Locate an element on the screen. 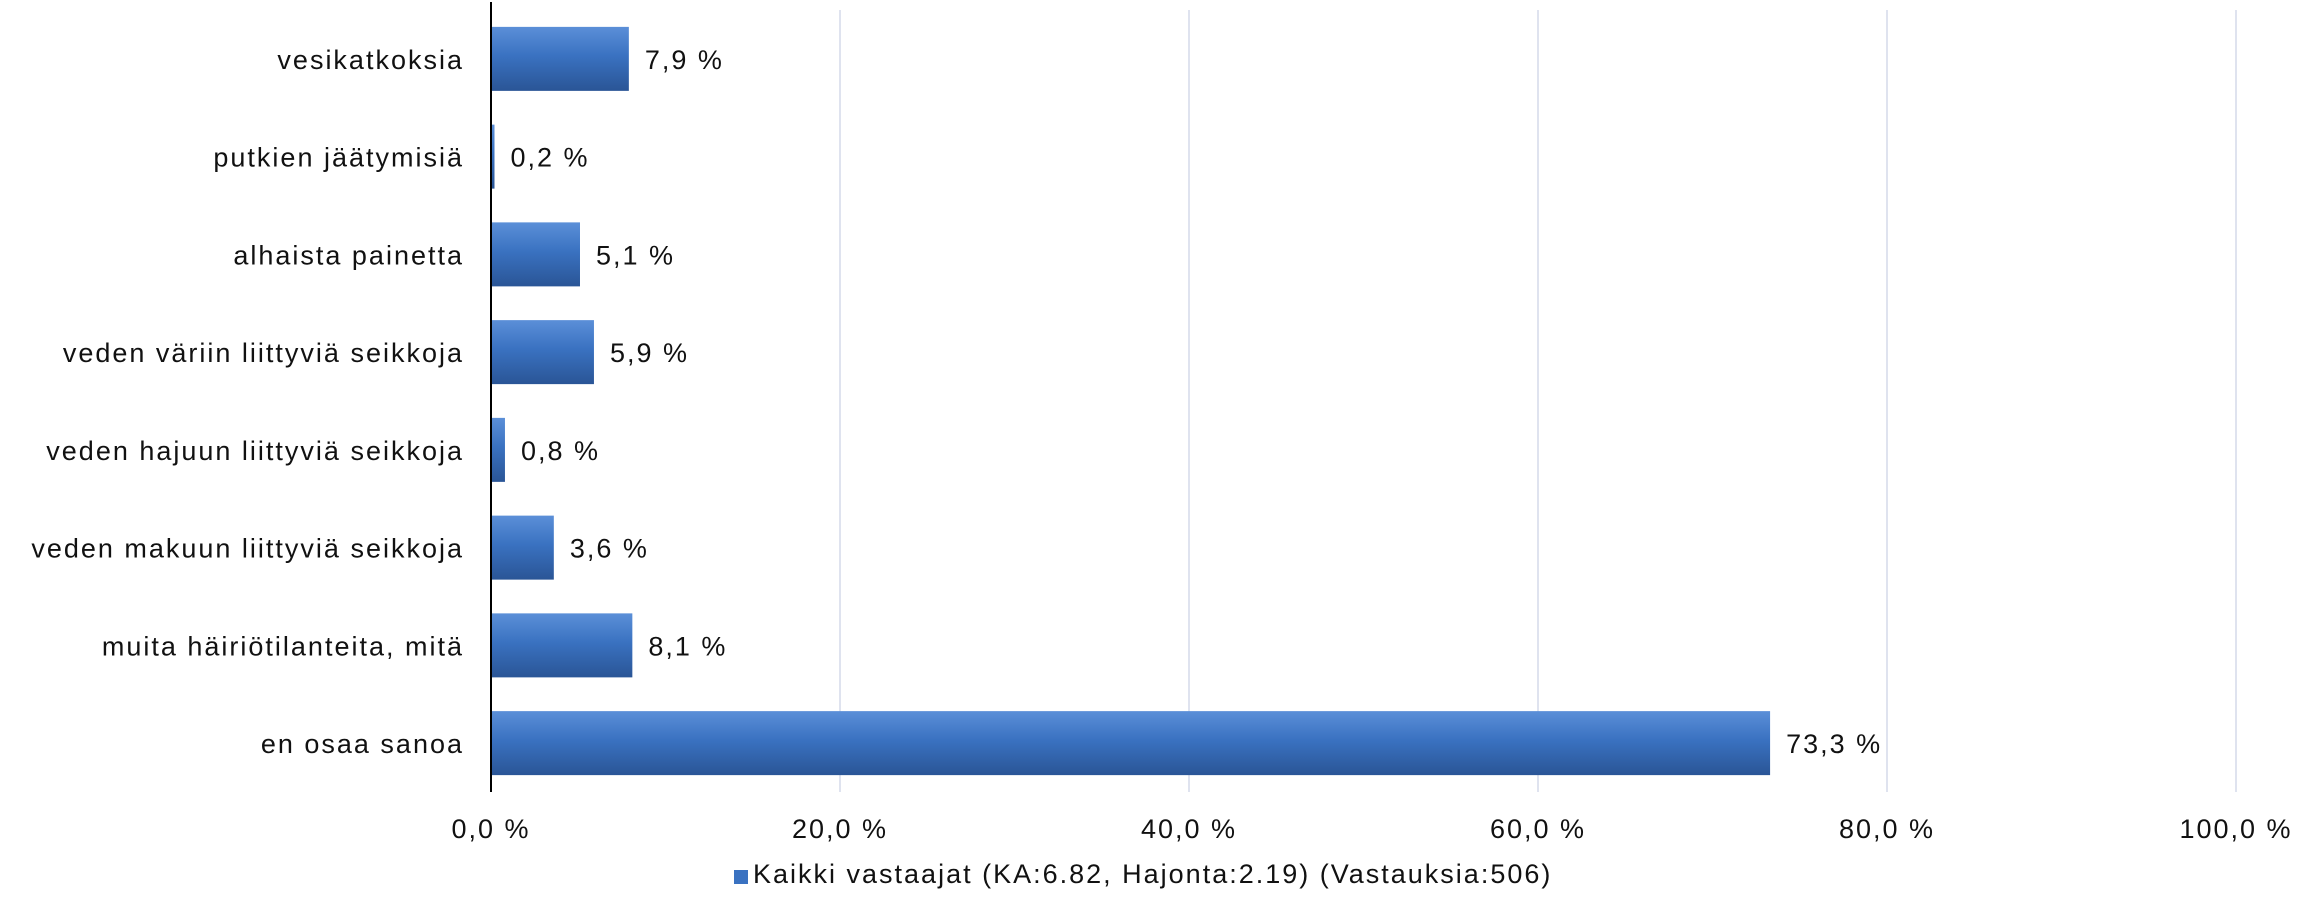 The width and height of the screenshot is (2311, 898). category-label: alhaista painetta is located at coordinates (348, 255).